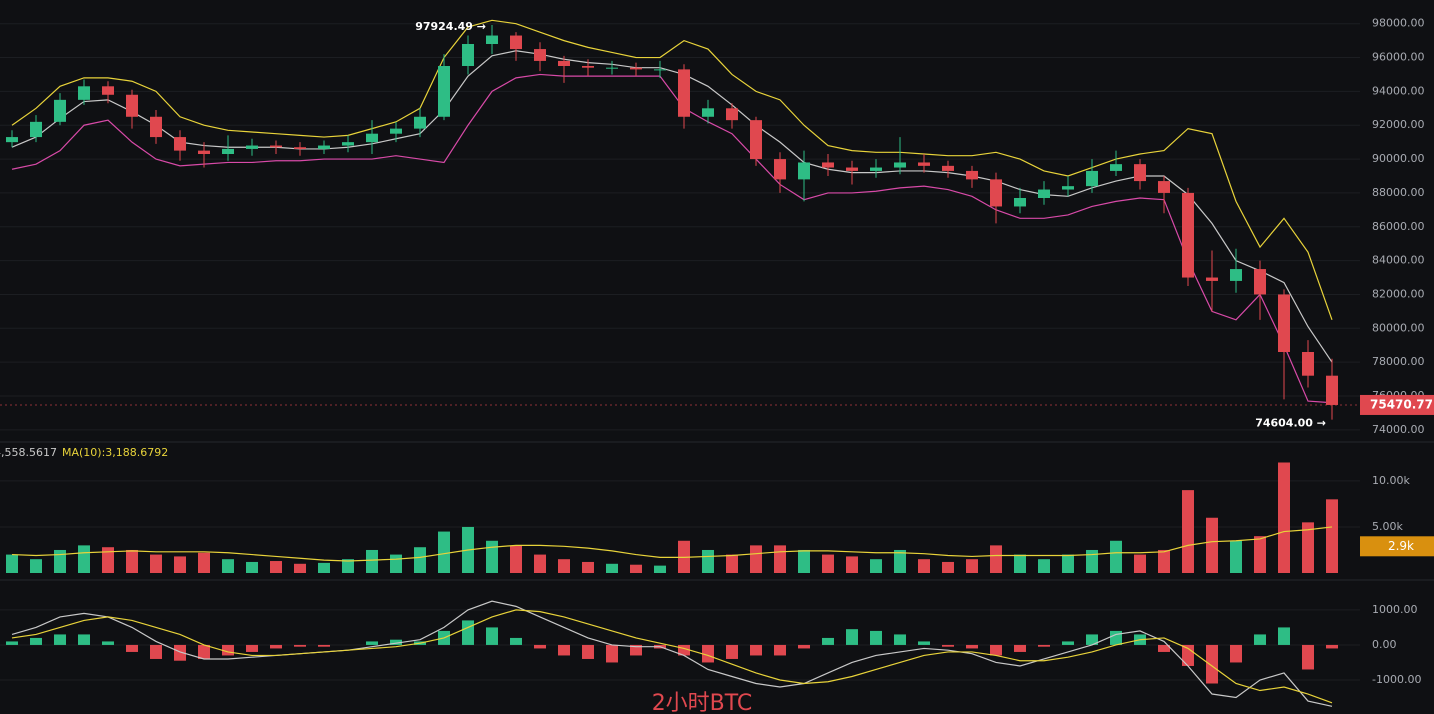 This screenshot has height=714, width=1434. I want to click on y-tick-label: 78000.00, so click(1398, 361).